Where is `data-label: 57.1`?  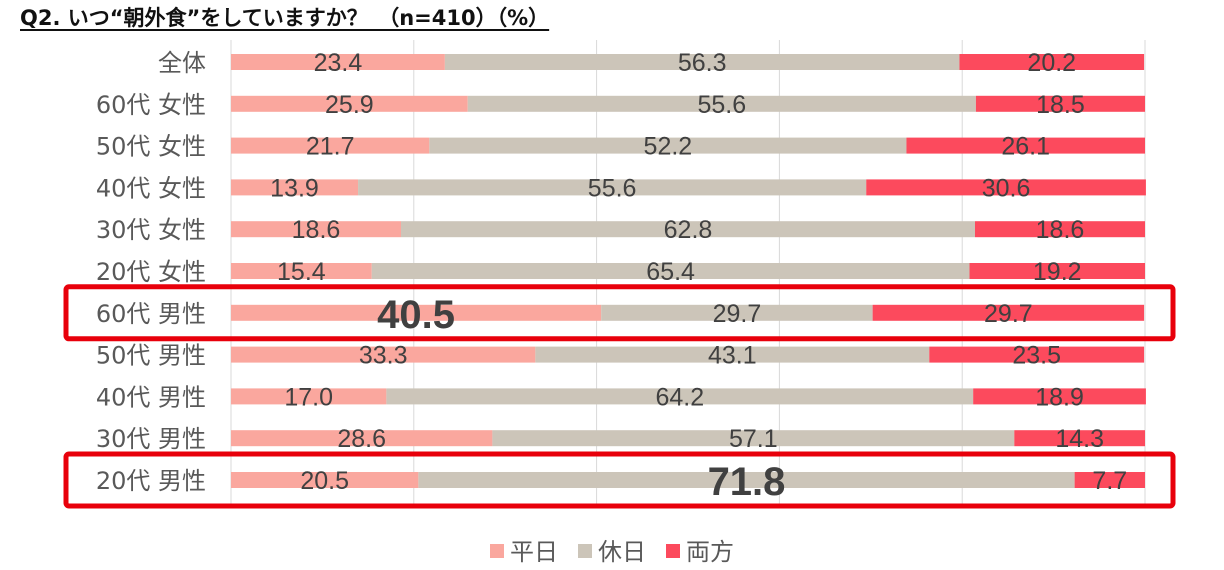 data-label: 57.1 is located at coordinates (753, 439).